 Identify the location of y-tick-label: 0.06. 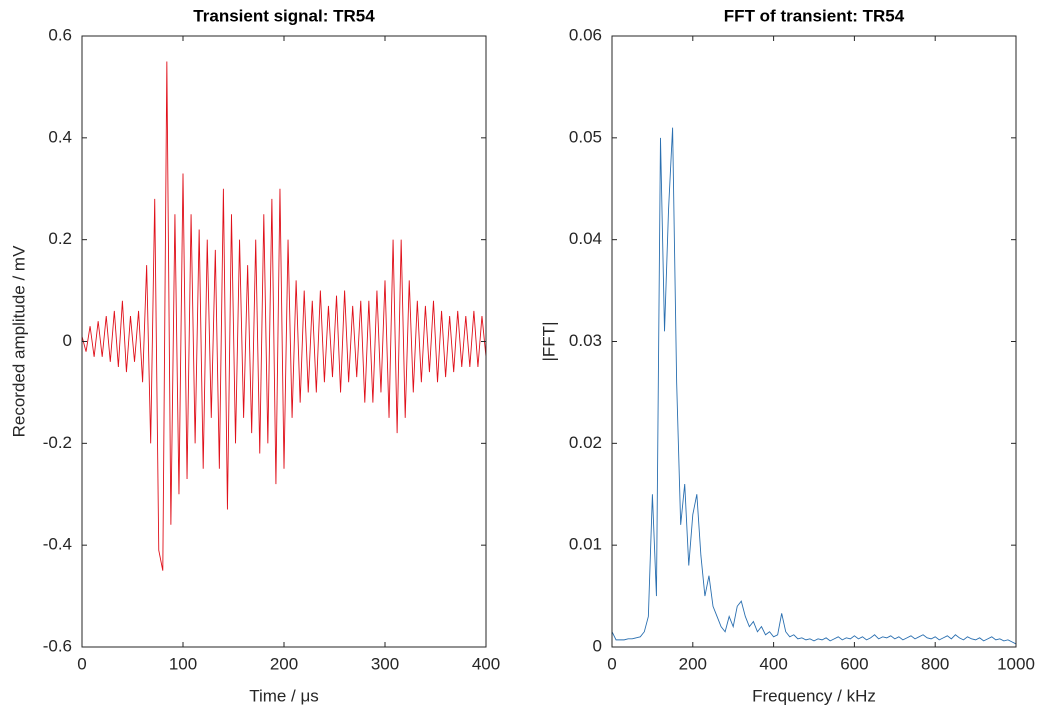
(585, 34).